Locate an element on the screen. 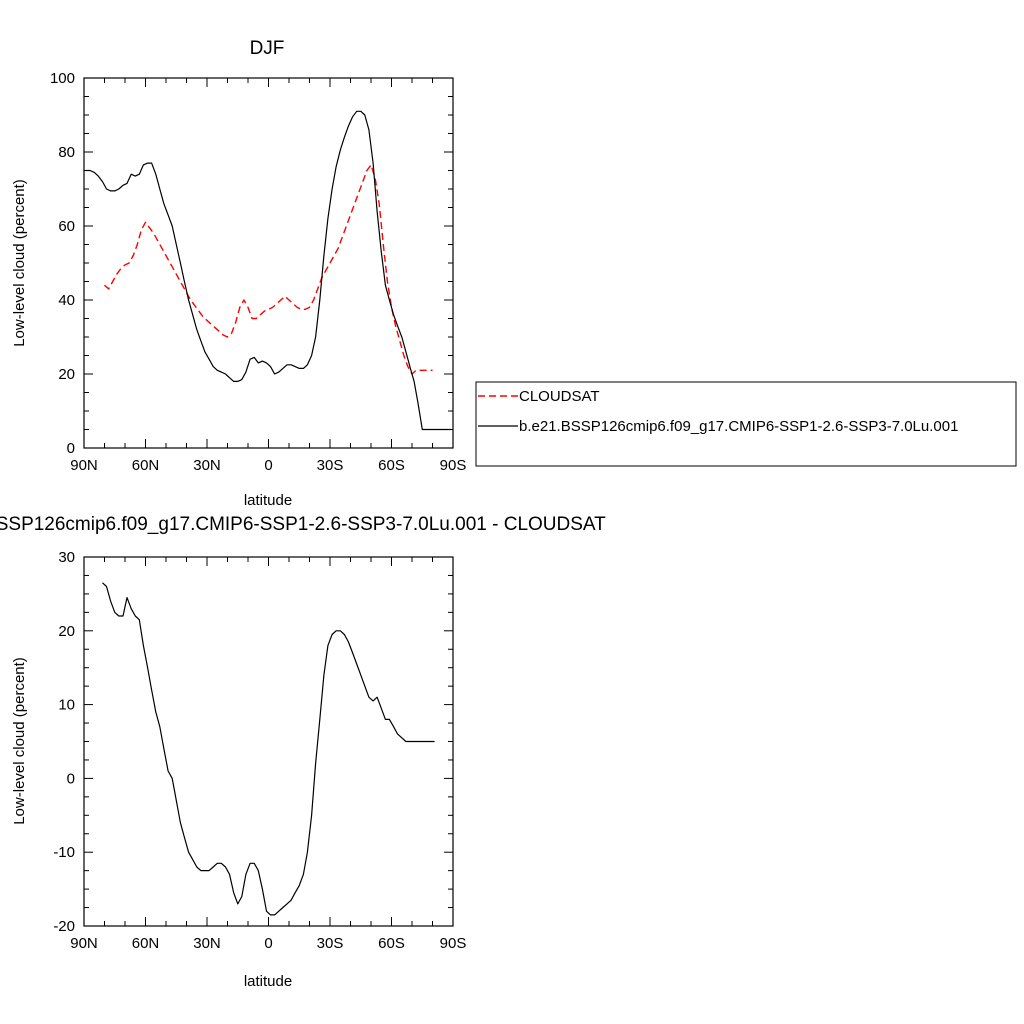 This screenshot has height=1024, width=1024. y-tick-label: 10 is located at coordinates (66, 705).